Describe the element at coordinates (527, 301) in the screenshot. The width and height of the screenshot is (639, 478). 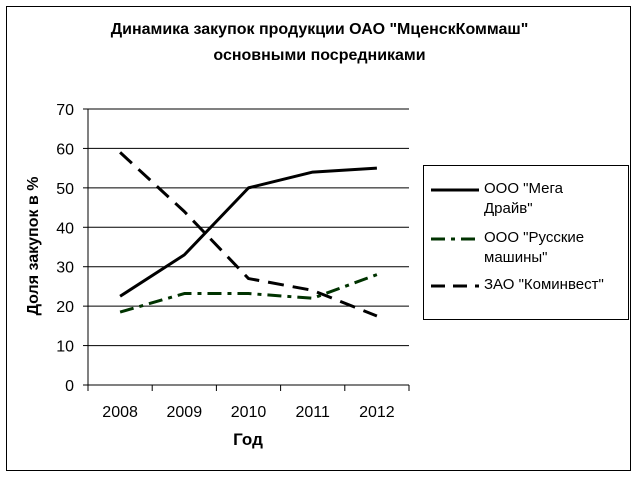
I see `legend-item-kominvest: ЗАО "Коминвест"` at that location.